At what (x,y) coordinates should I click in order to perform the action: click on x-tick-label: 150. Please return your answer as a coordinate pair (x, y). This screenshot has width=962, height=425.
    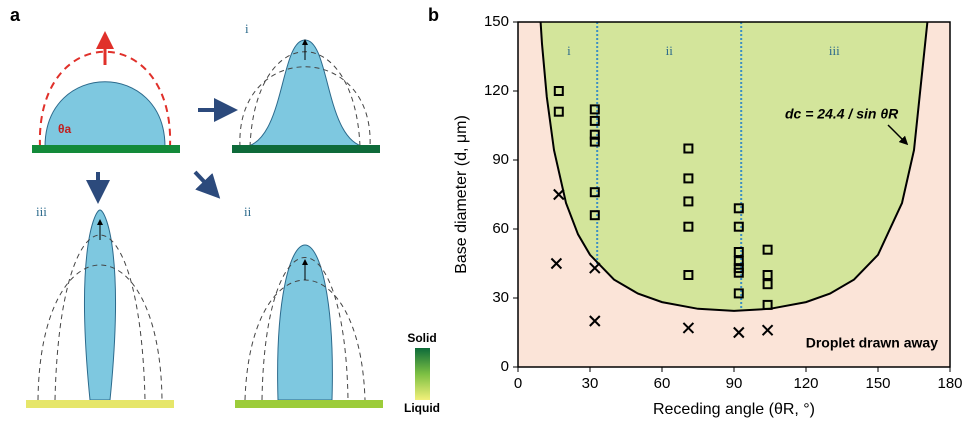
    Looking at the image, I should click on (877, 383).